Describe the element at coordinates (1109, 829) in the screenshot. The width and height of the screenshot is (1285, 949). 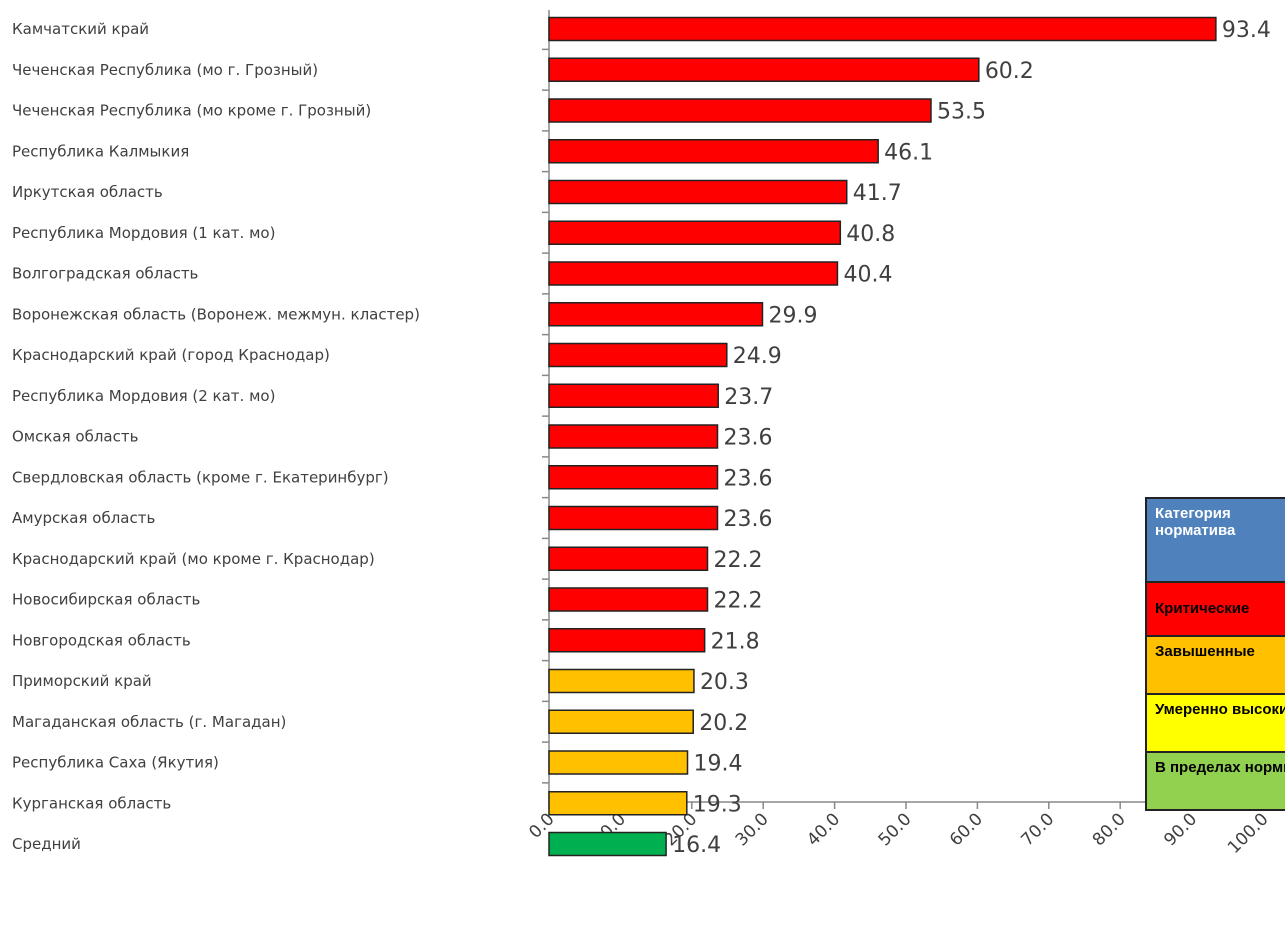
I see `x-tick-label: 80.0` at that location.